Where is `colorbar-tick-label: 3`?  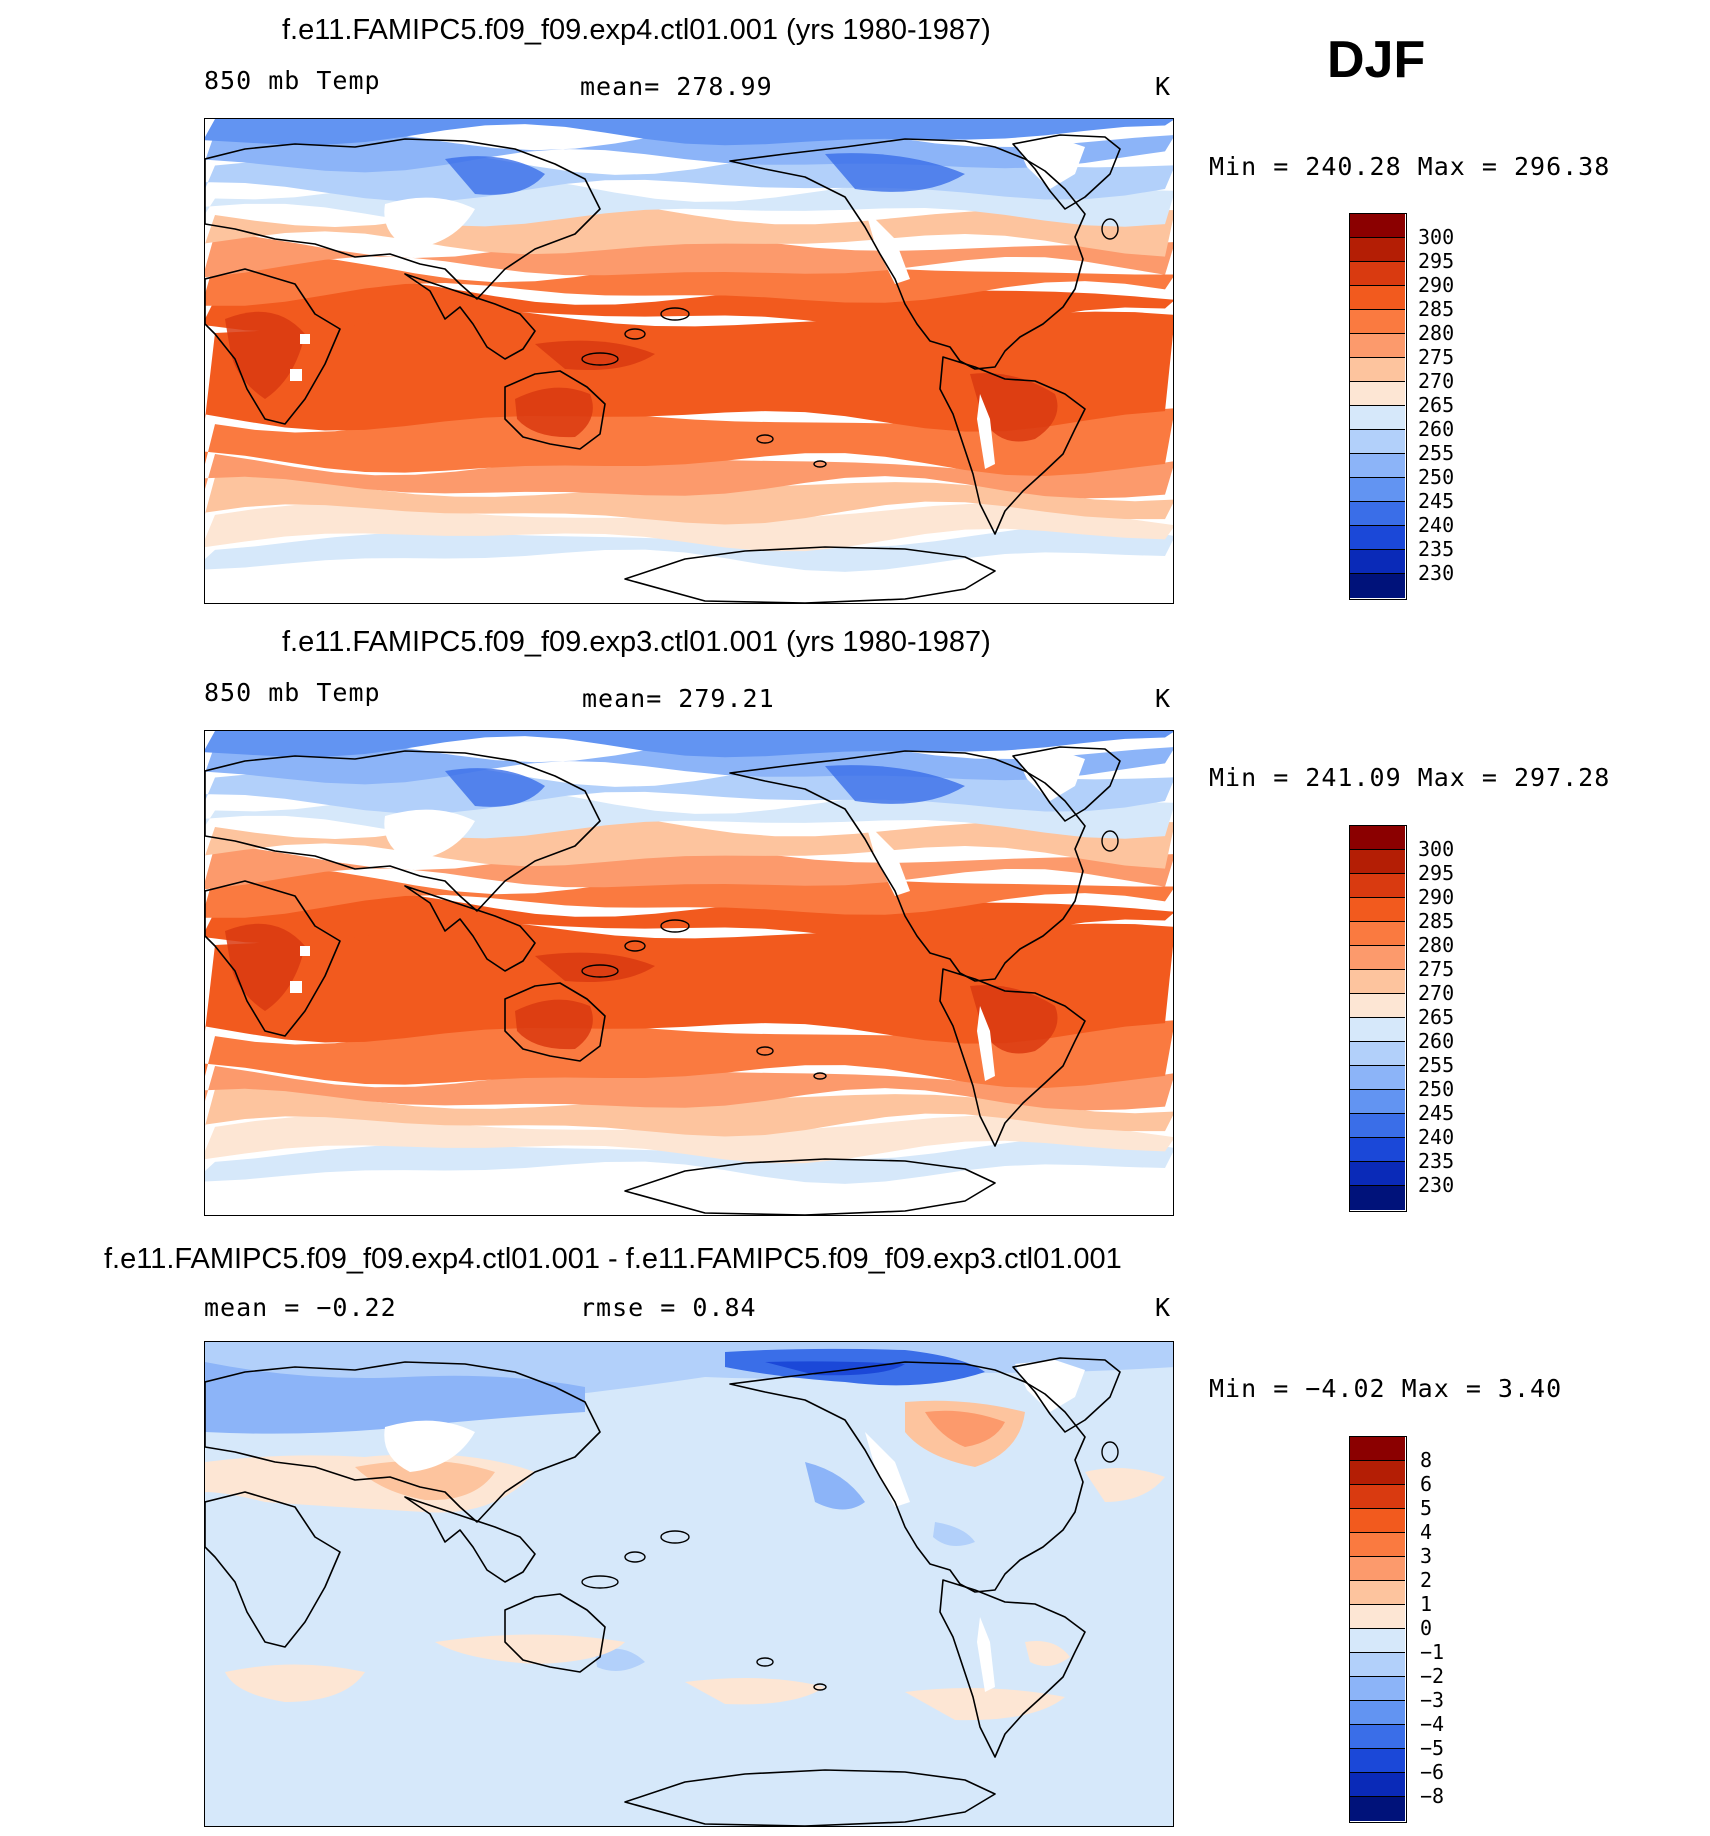
colorbar-tick-label: 3 is located at coordinates (1426, 1556).